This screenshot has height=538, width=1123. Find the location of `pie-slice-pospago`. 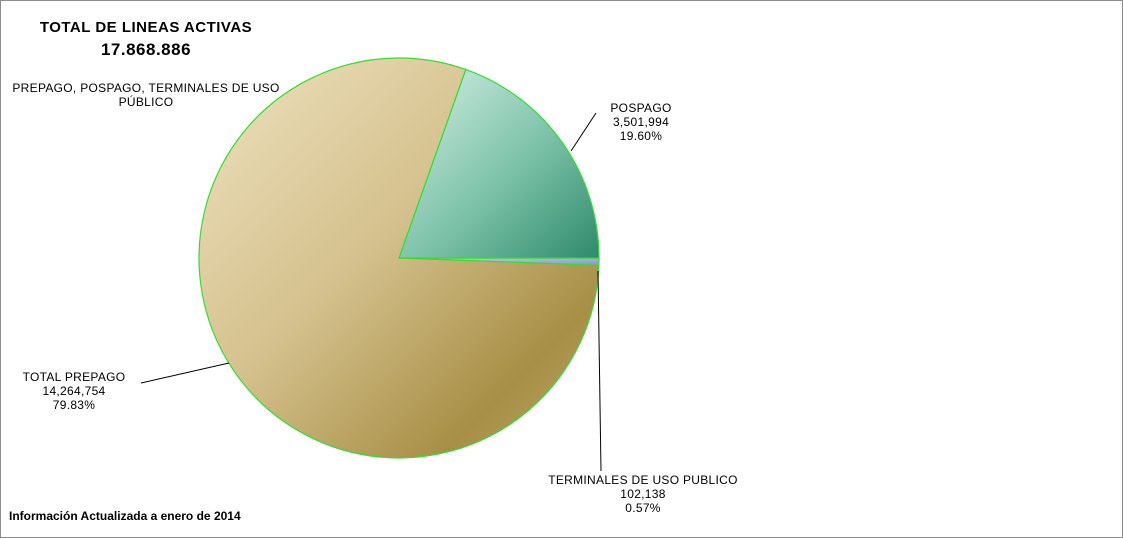

pie-slice-pospago is located at coordinates (499, 163).